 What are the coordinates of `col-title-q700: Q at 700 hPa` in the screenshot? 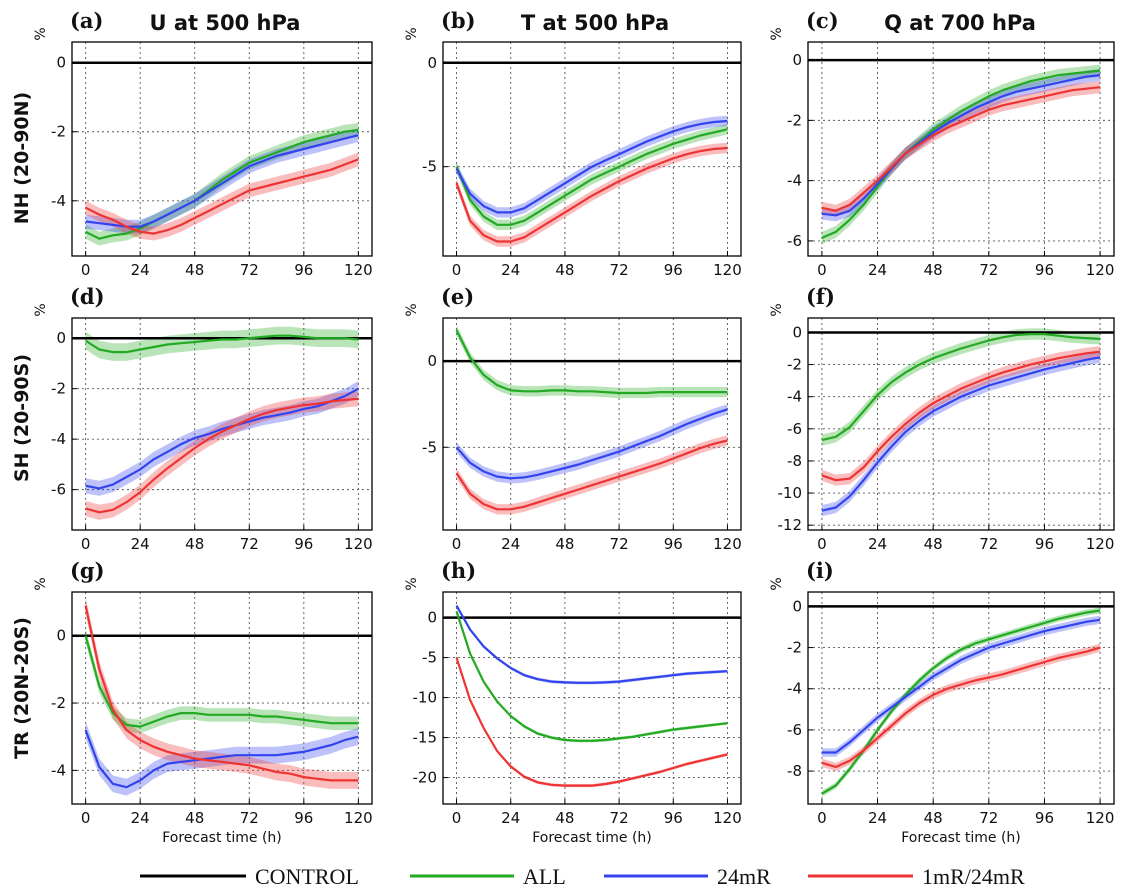 It's located at (960, 23).